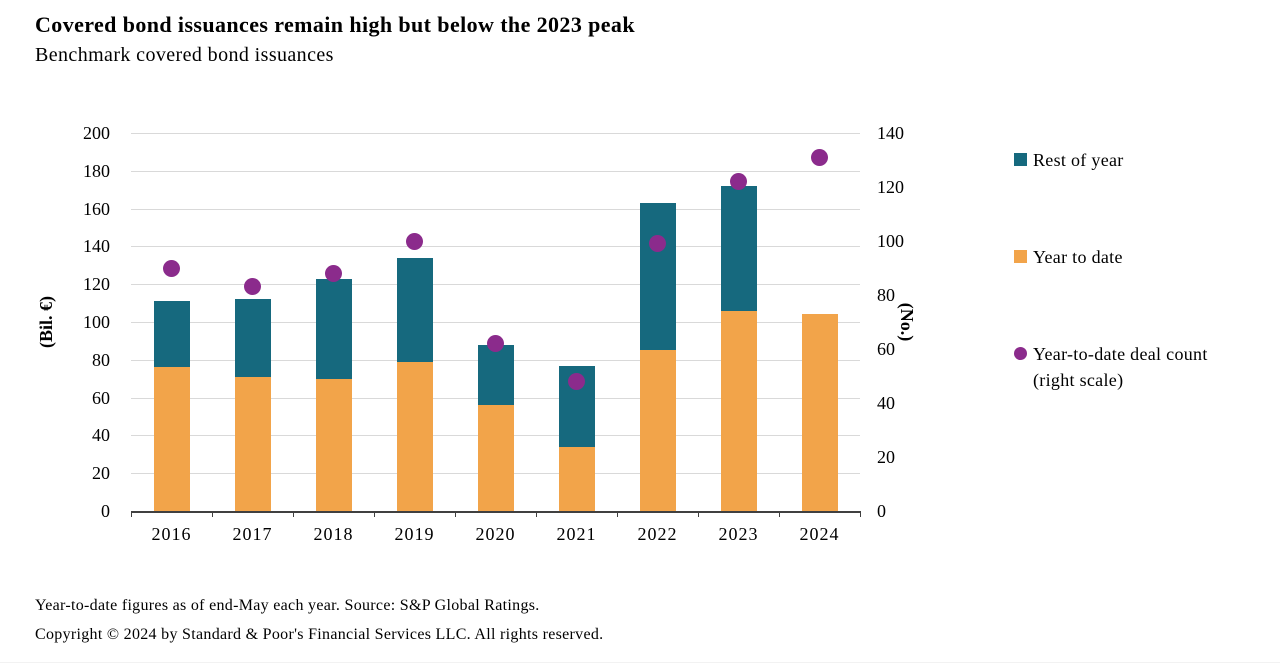 Image resolution: width=1280 pixels, height=670 pixels. I want to click on x-axis-tick-label: 2017, so click(252, 534).